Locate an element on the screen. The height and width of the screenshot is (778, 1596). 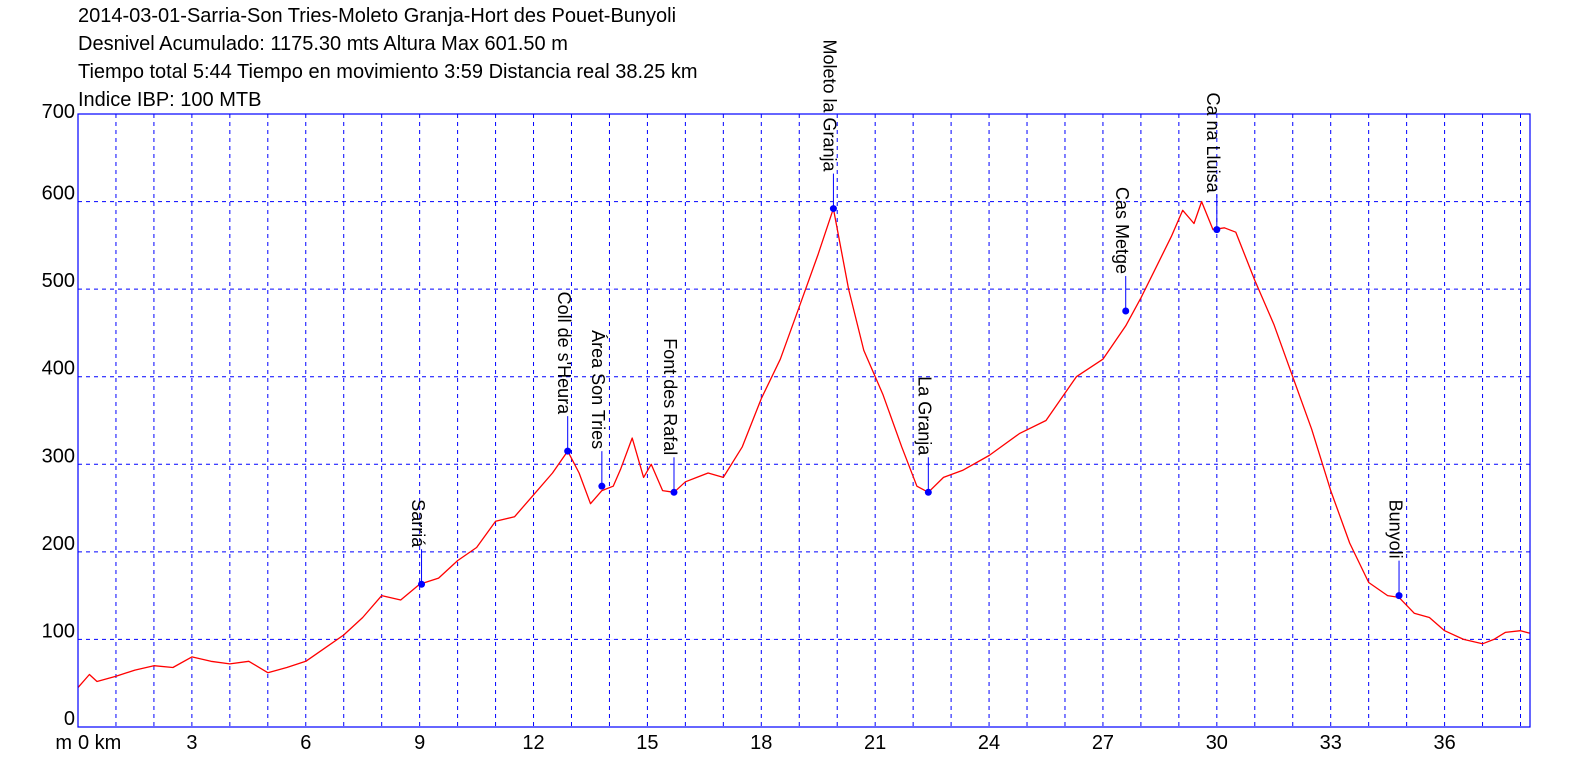
waypoint-label: Sarriá is located at coordinates (418, 523).